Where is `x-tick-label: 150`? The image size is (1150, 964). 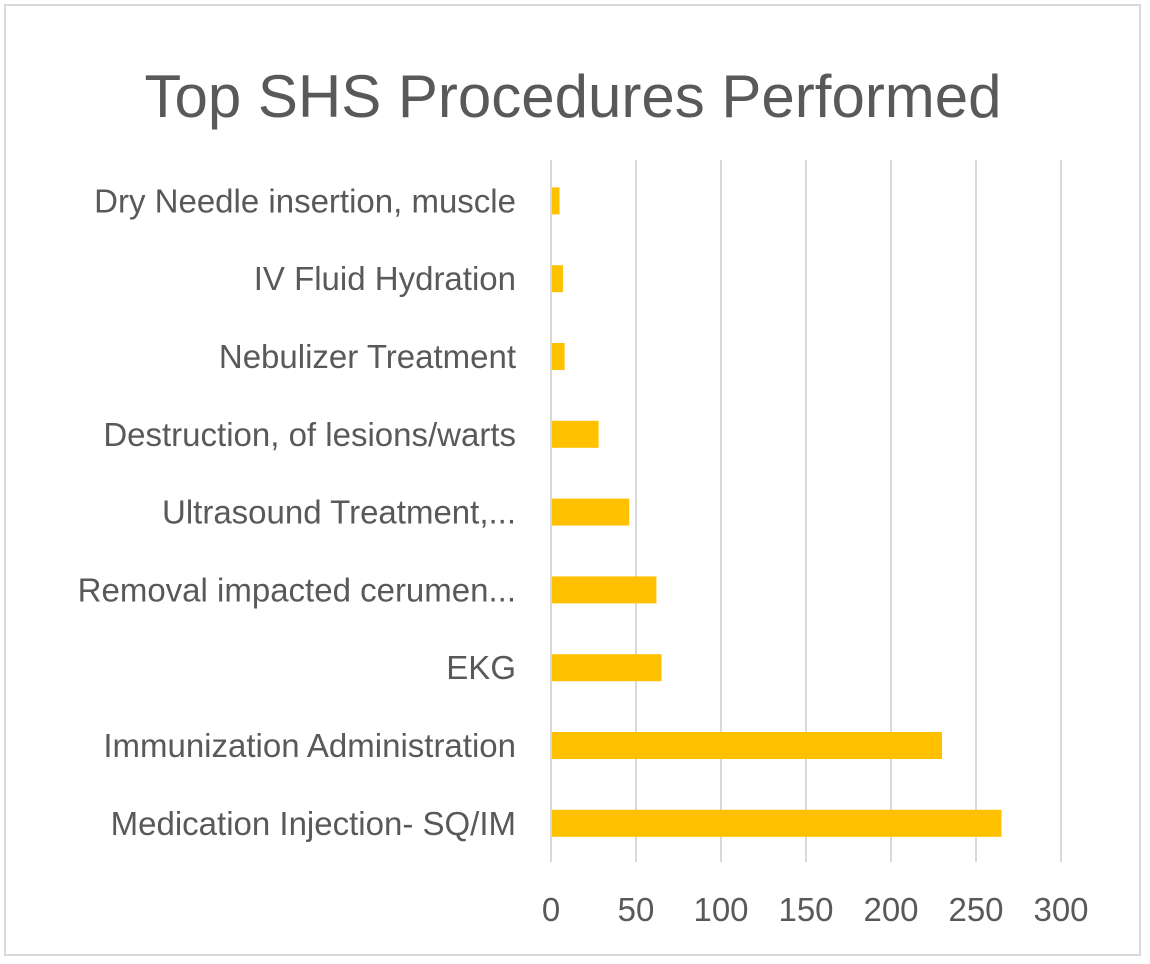 x-tick-label: 150 is located at coordinates (805, 909).